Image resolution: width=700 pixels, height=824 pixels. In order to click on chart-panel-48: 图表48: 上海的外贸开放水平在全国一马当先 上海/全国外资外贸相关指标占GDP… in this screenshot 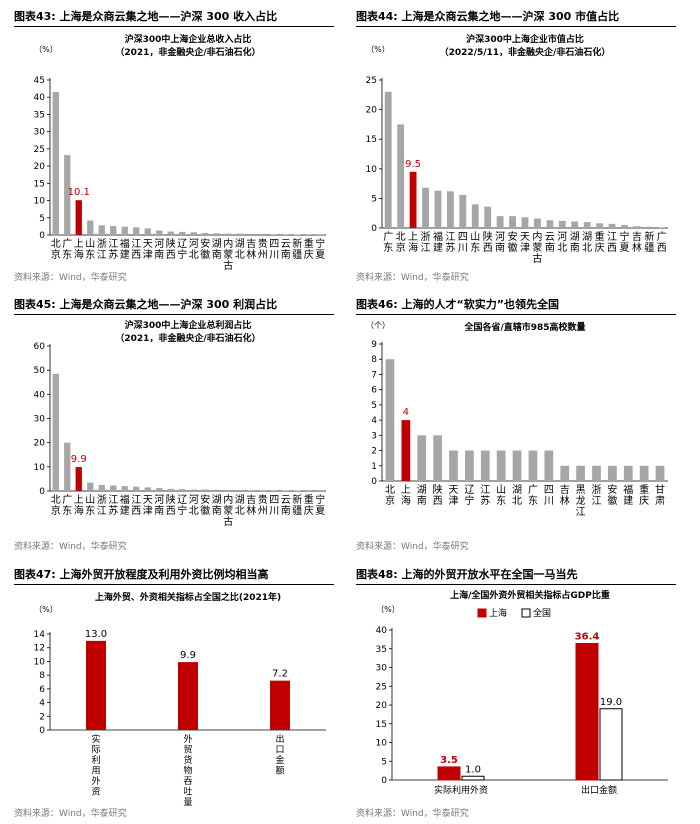, I will do `click(516, 693)`.